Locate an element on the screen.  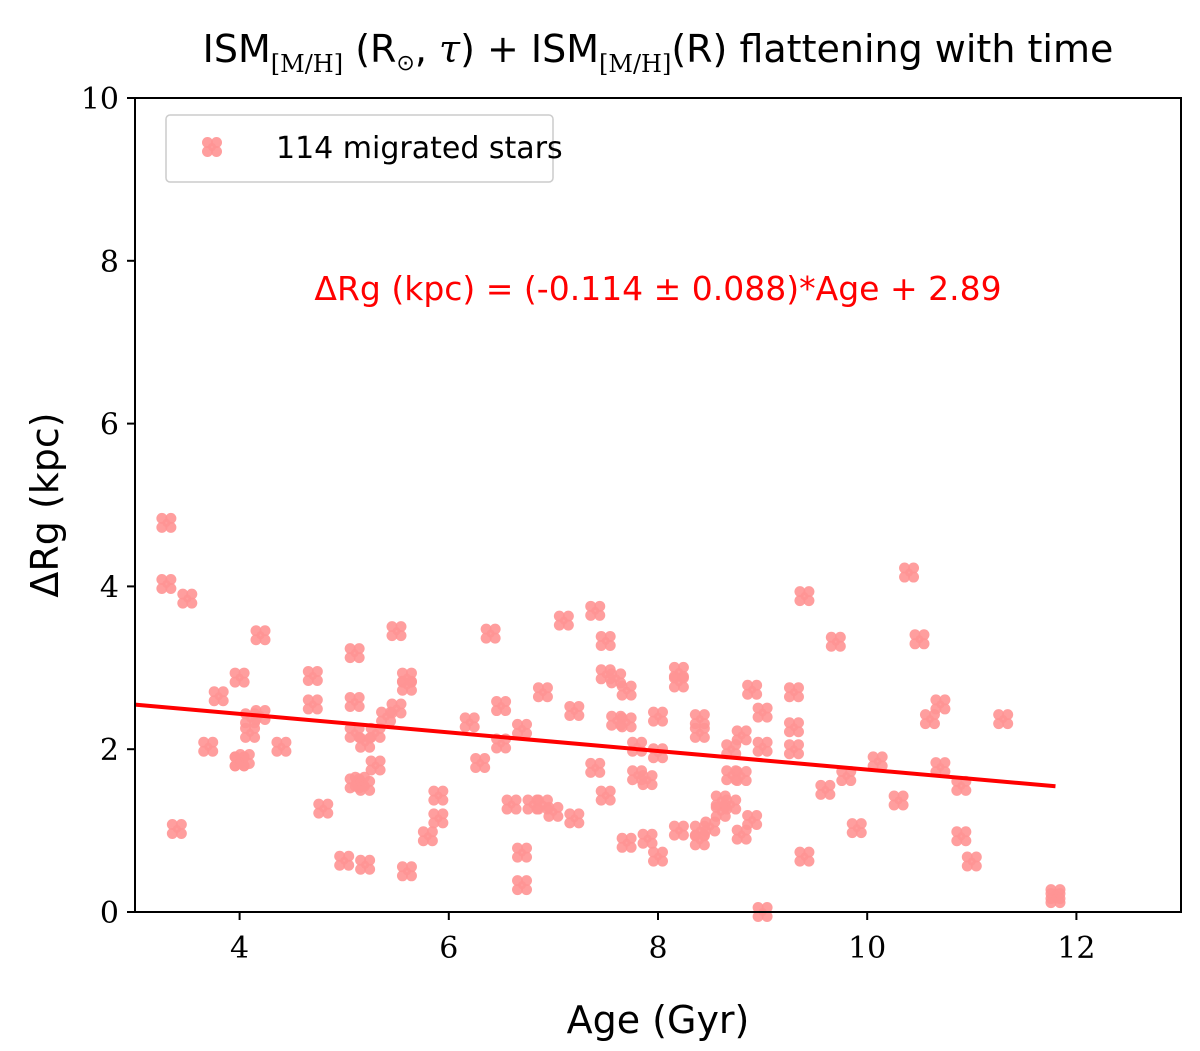
legend-box is located at coordinates (359, 148).